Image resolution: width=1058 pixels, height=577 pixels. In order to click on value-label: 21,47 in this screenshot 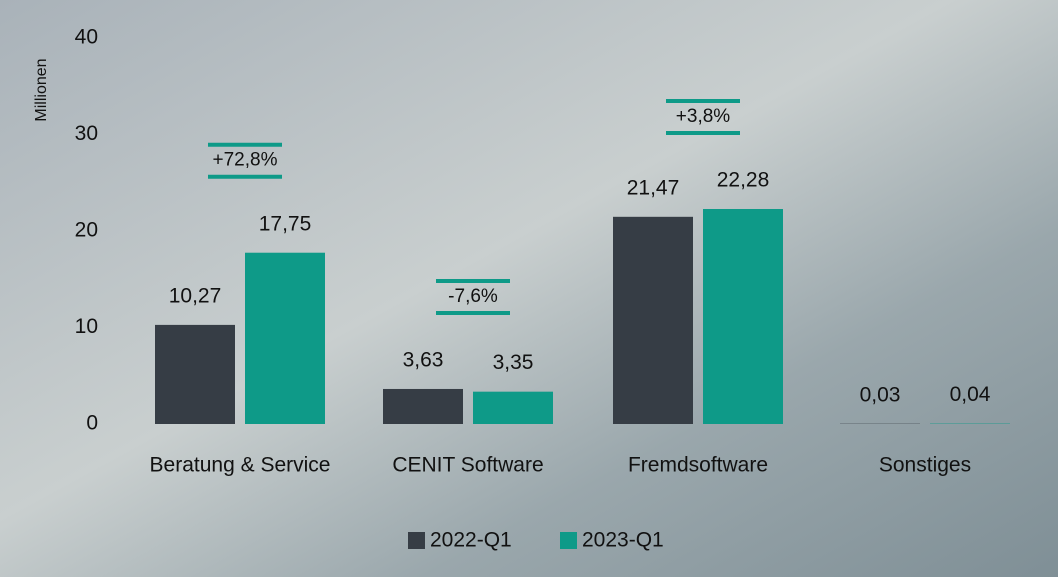, I will do `click(653, 187)`.